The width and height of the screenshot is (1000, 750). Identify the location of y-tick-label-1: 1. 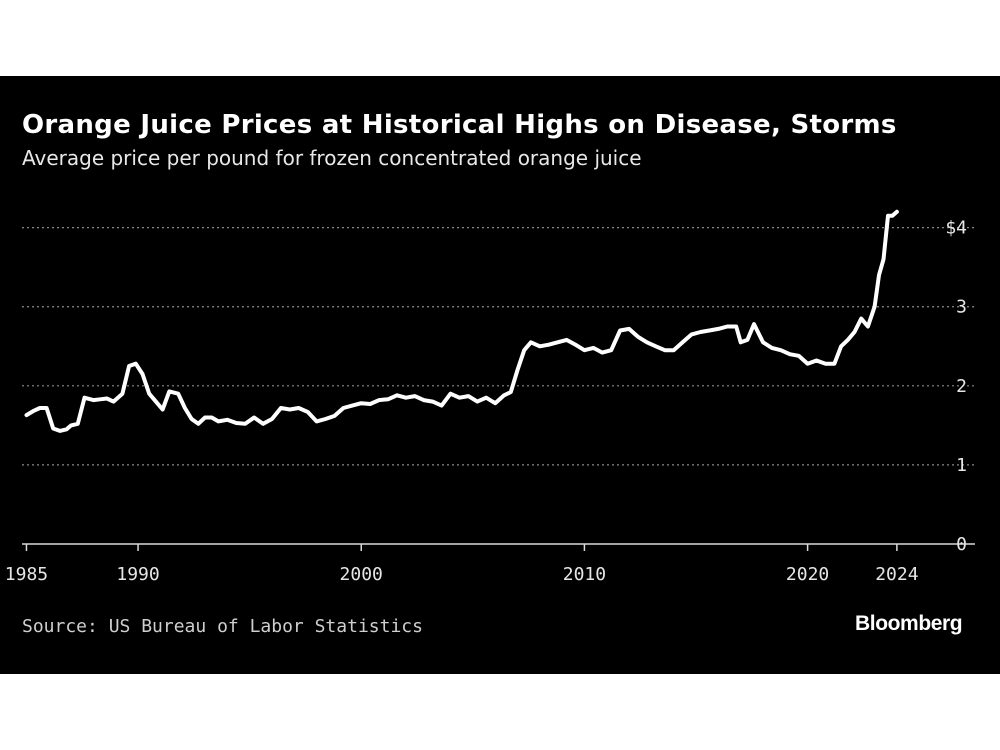
(961, 465).